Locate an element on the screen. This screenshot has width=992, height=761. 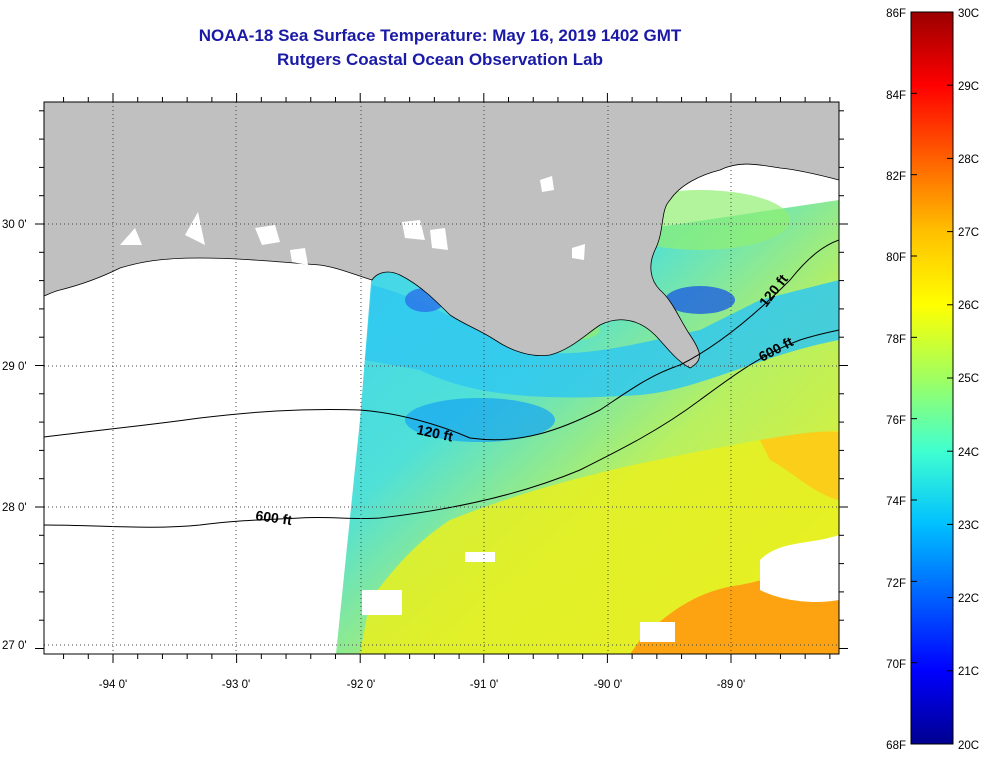
c-label: 26C is located at coordinates (968, 306).